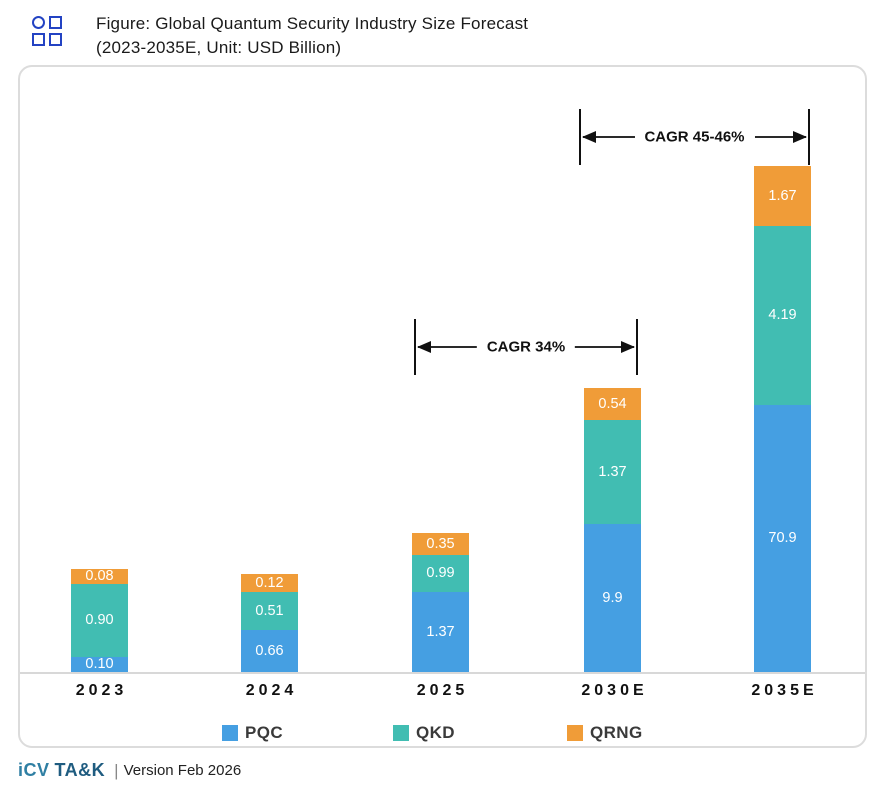  I want to click on cagr-annotation-45-46: CAGR 45-46%, so click(694, 137).